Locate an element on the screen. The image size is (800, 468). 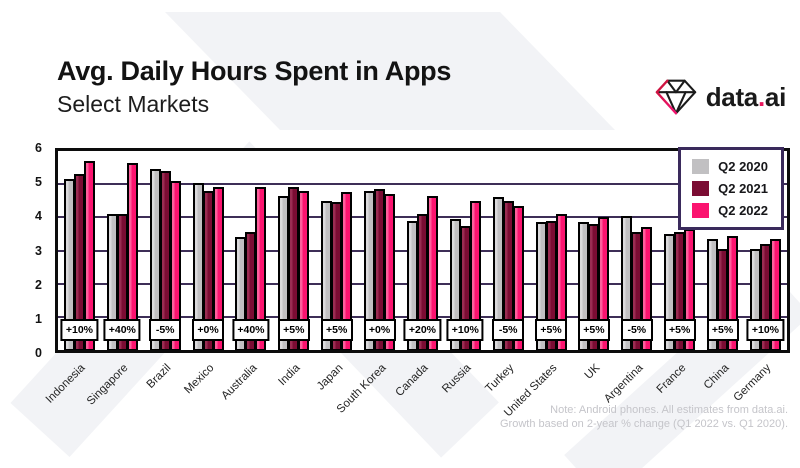
bar-group-france: +5% France is located at coordinates (677, 273).